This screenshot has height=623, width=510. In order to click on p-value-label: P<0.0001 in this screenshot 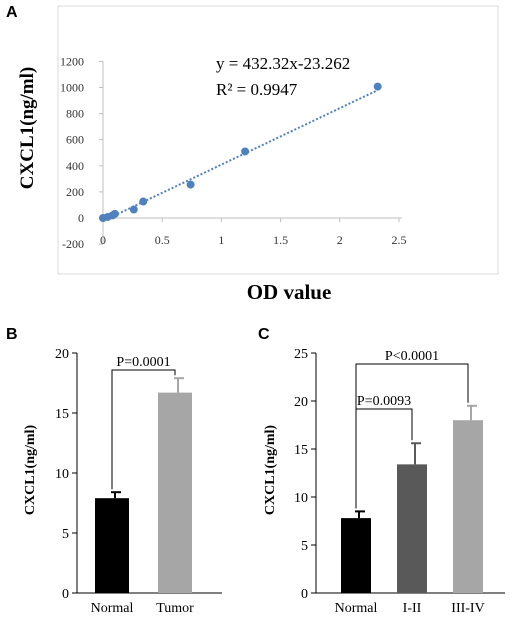, I will do `click(412, 356)`.